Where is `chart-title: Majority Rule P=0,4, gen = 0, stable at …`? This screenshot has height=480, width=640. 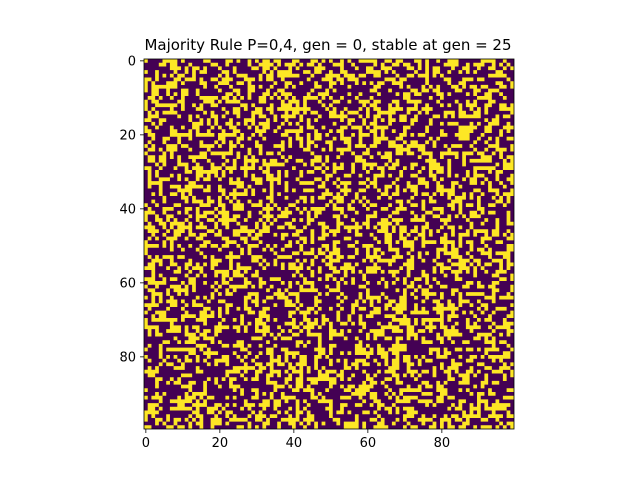
chart-title: Majority Rule P=0,4, gen = 0, stable at … is located at coordinates (327, 45).